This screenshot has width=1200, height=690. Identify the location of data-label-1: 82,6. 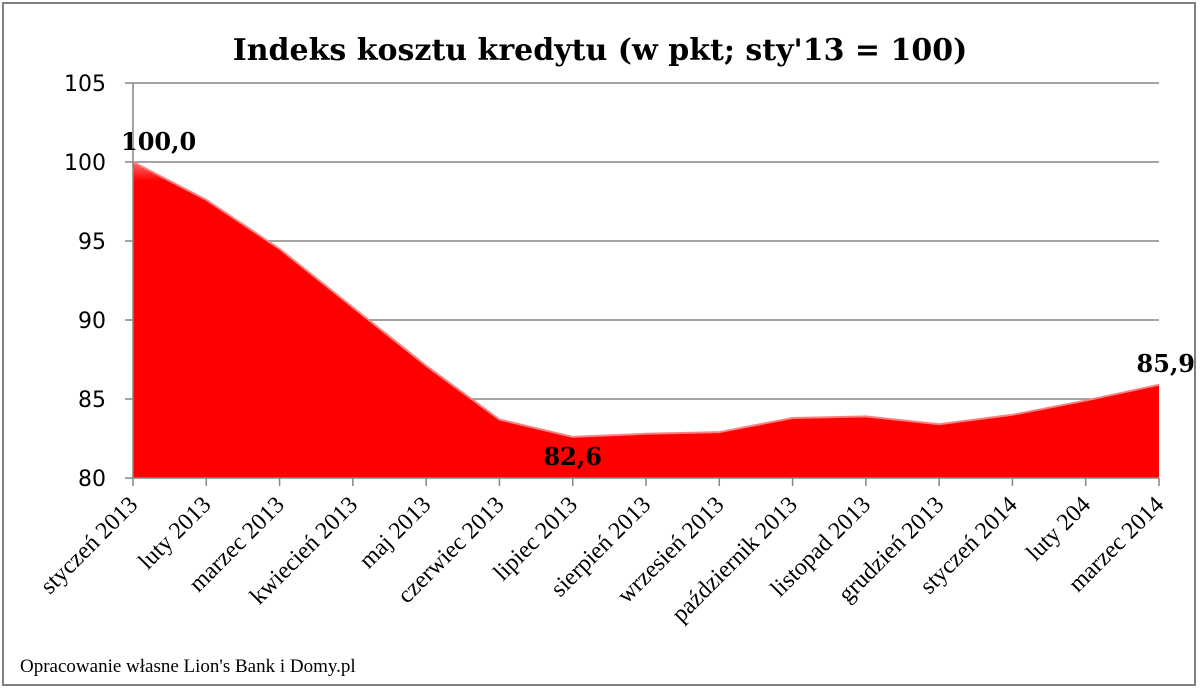
(572, 456).